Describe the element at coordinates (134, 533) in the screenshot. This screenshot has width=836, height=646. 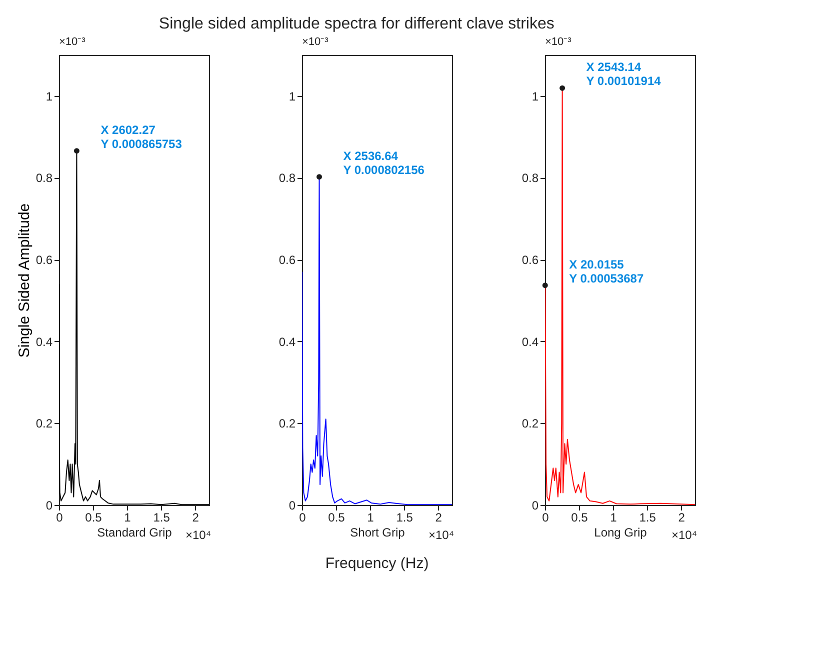
I see `x-axis-title: Standard Grip` at that location.